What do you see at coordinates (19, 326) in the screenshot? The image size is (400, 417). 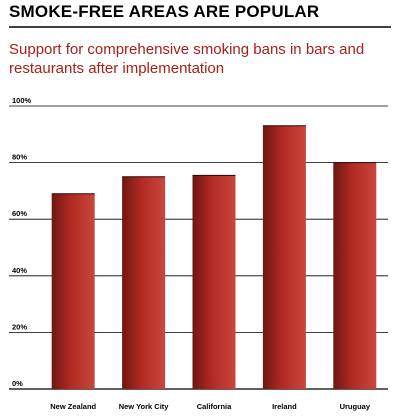 I see `y-tick-label: 20%` at bounding box center [19, 326].